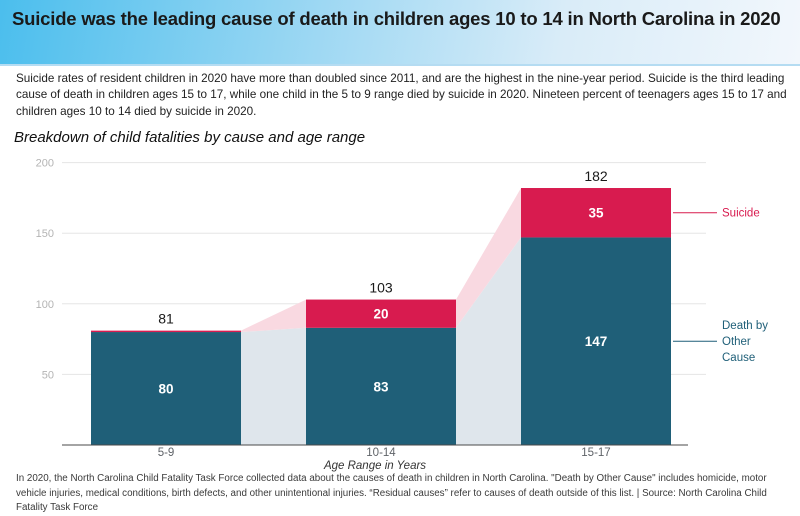  I want to click on legend-label-other-cause: Death by, so click(745, 326).